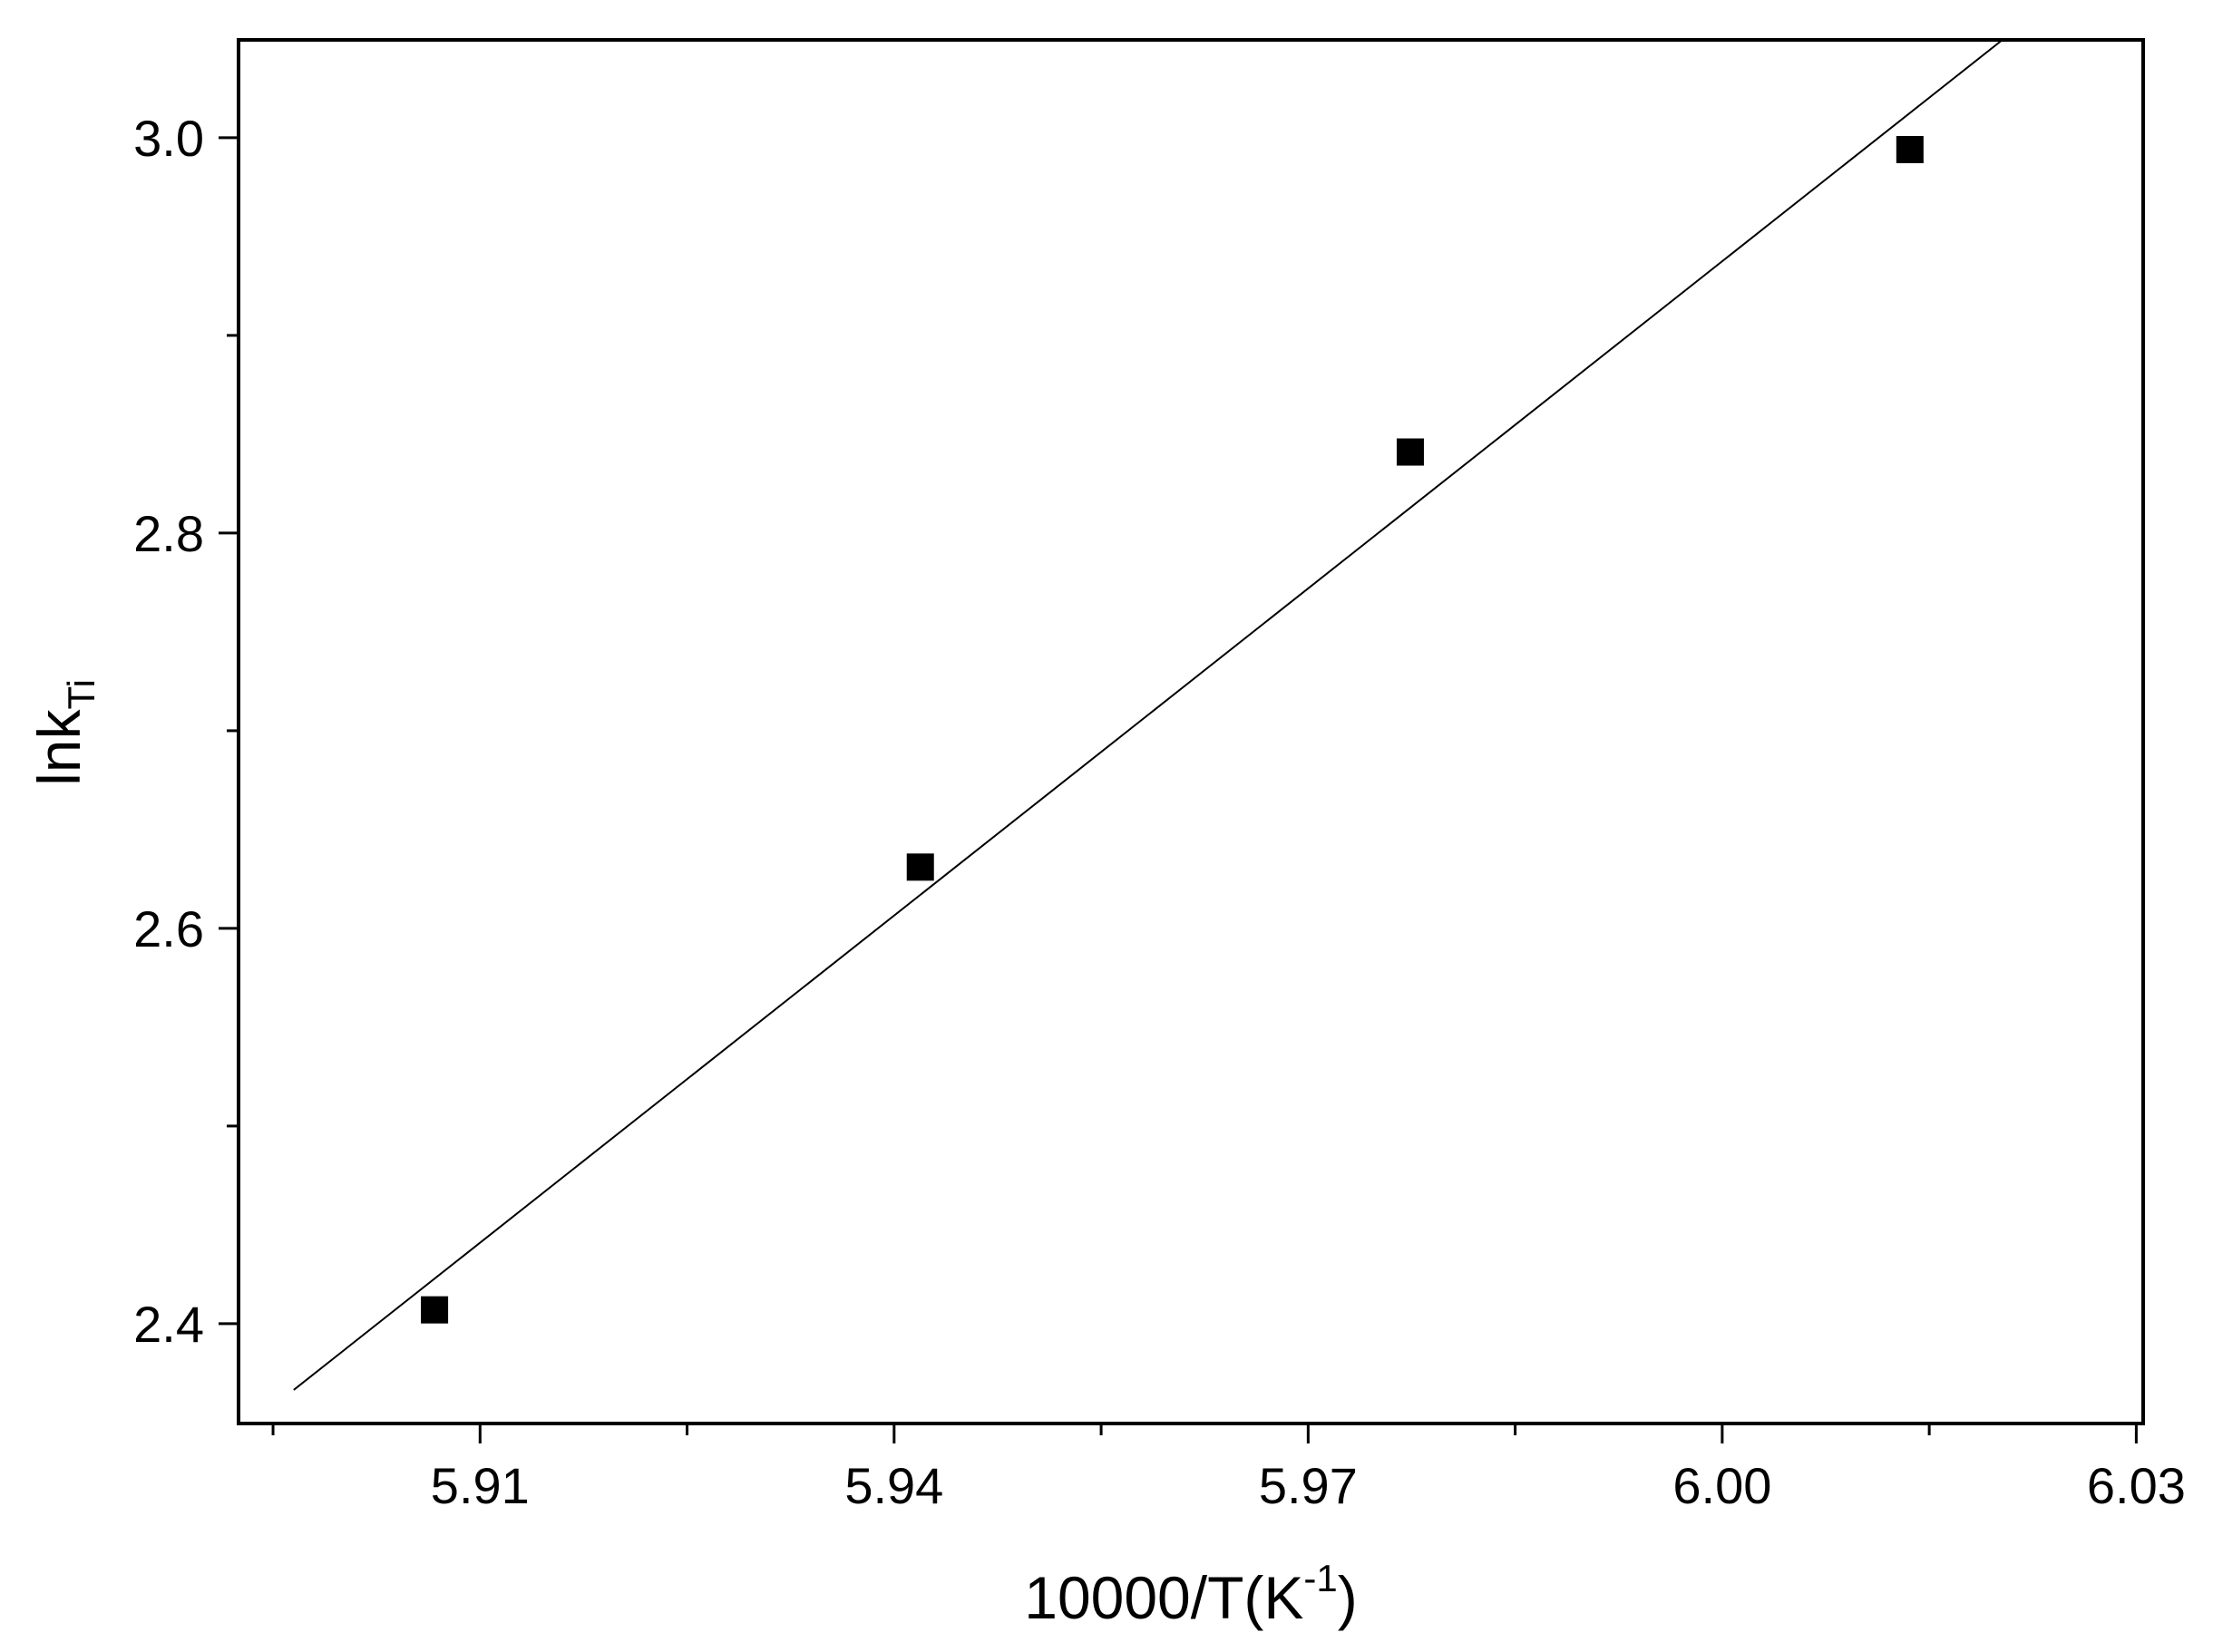  I want to click on y-tick-label: 2.8, so click(168, 533).